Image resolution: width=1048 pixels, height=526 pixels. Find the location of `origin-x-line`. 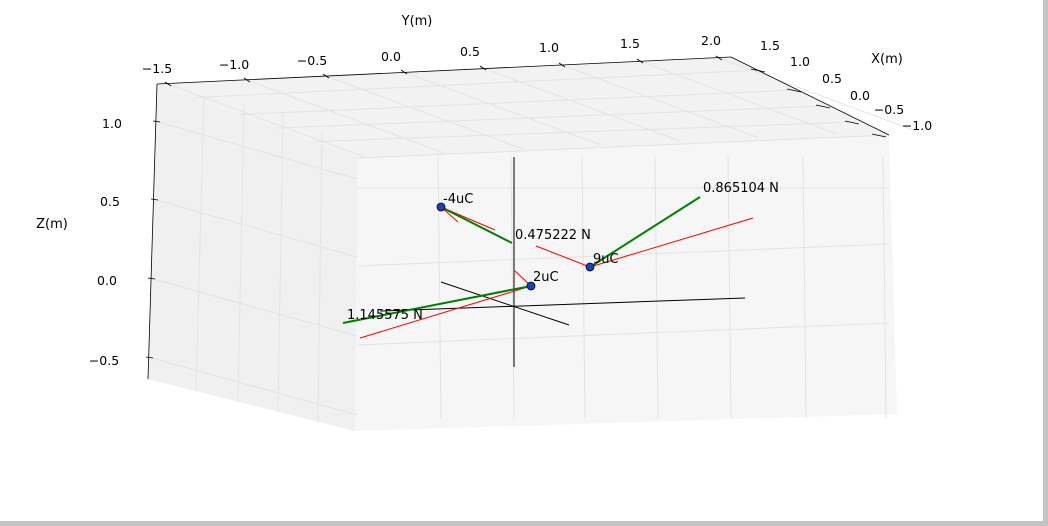

origin-x-line is located at coordinates (505, 303).